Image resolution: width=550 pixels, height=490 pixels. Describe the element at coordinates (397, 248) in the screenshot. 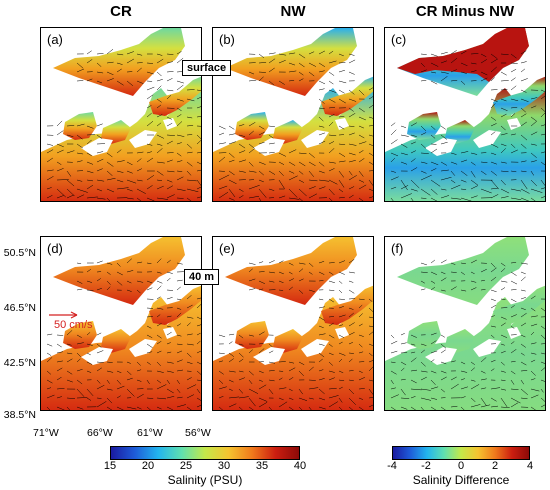

I see `panel-label: (f)` at that location.